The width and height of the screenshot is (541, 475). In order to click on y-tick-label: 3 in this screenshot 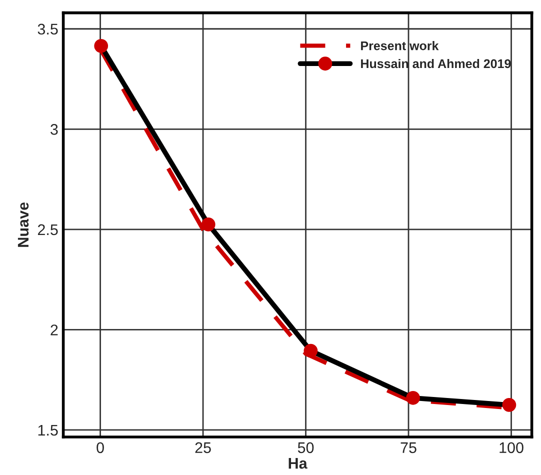, I will do `click(54, 129)`.